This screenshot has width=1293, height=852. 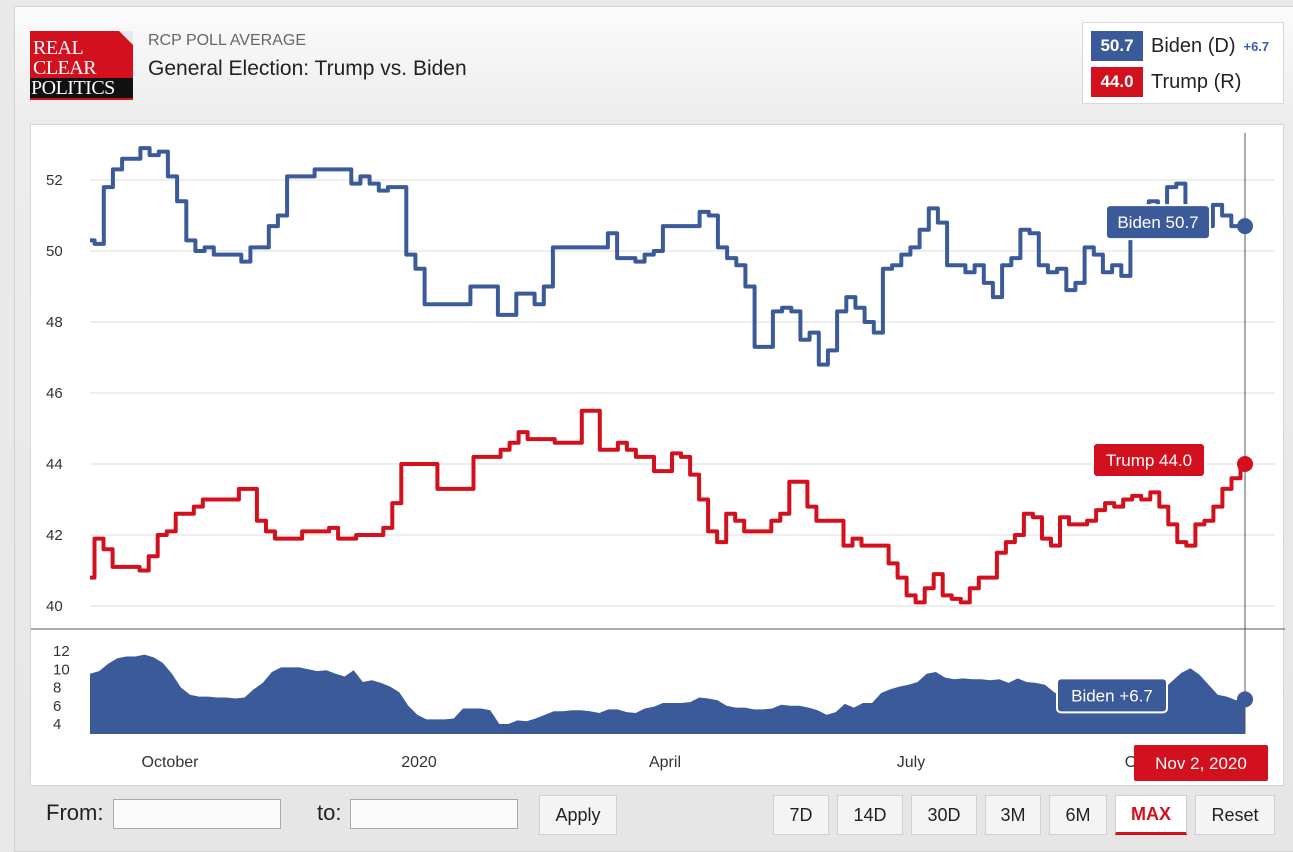 What do you see at coordinates (1183, 63) in the screenshot?
I see `legend: 50.7 Biden (D) +6.7 44.0 Trump (R)` at bounding box center [1183, 63].